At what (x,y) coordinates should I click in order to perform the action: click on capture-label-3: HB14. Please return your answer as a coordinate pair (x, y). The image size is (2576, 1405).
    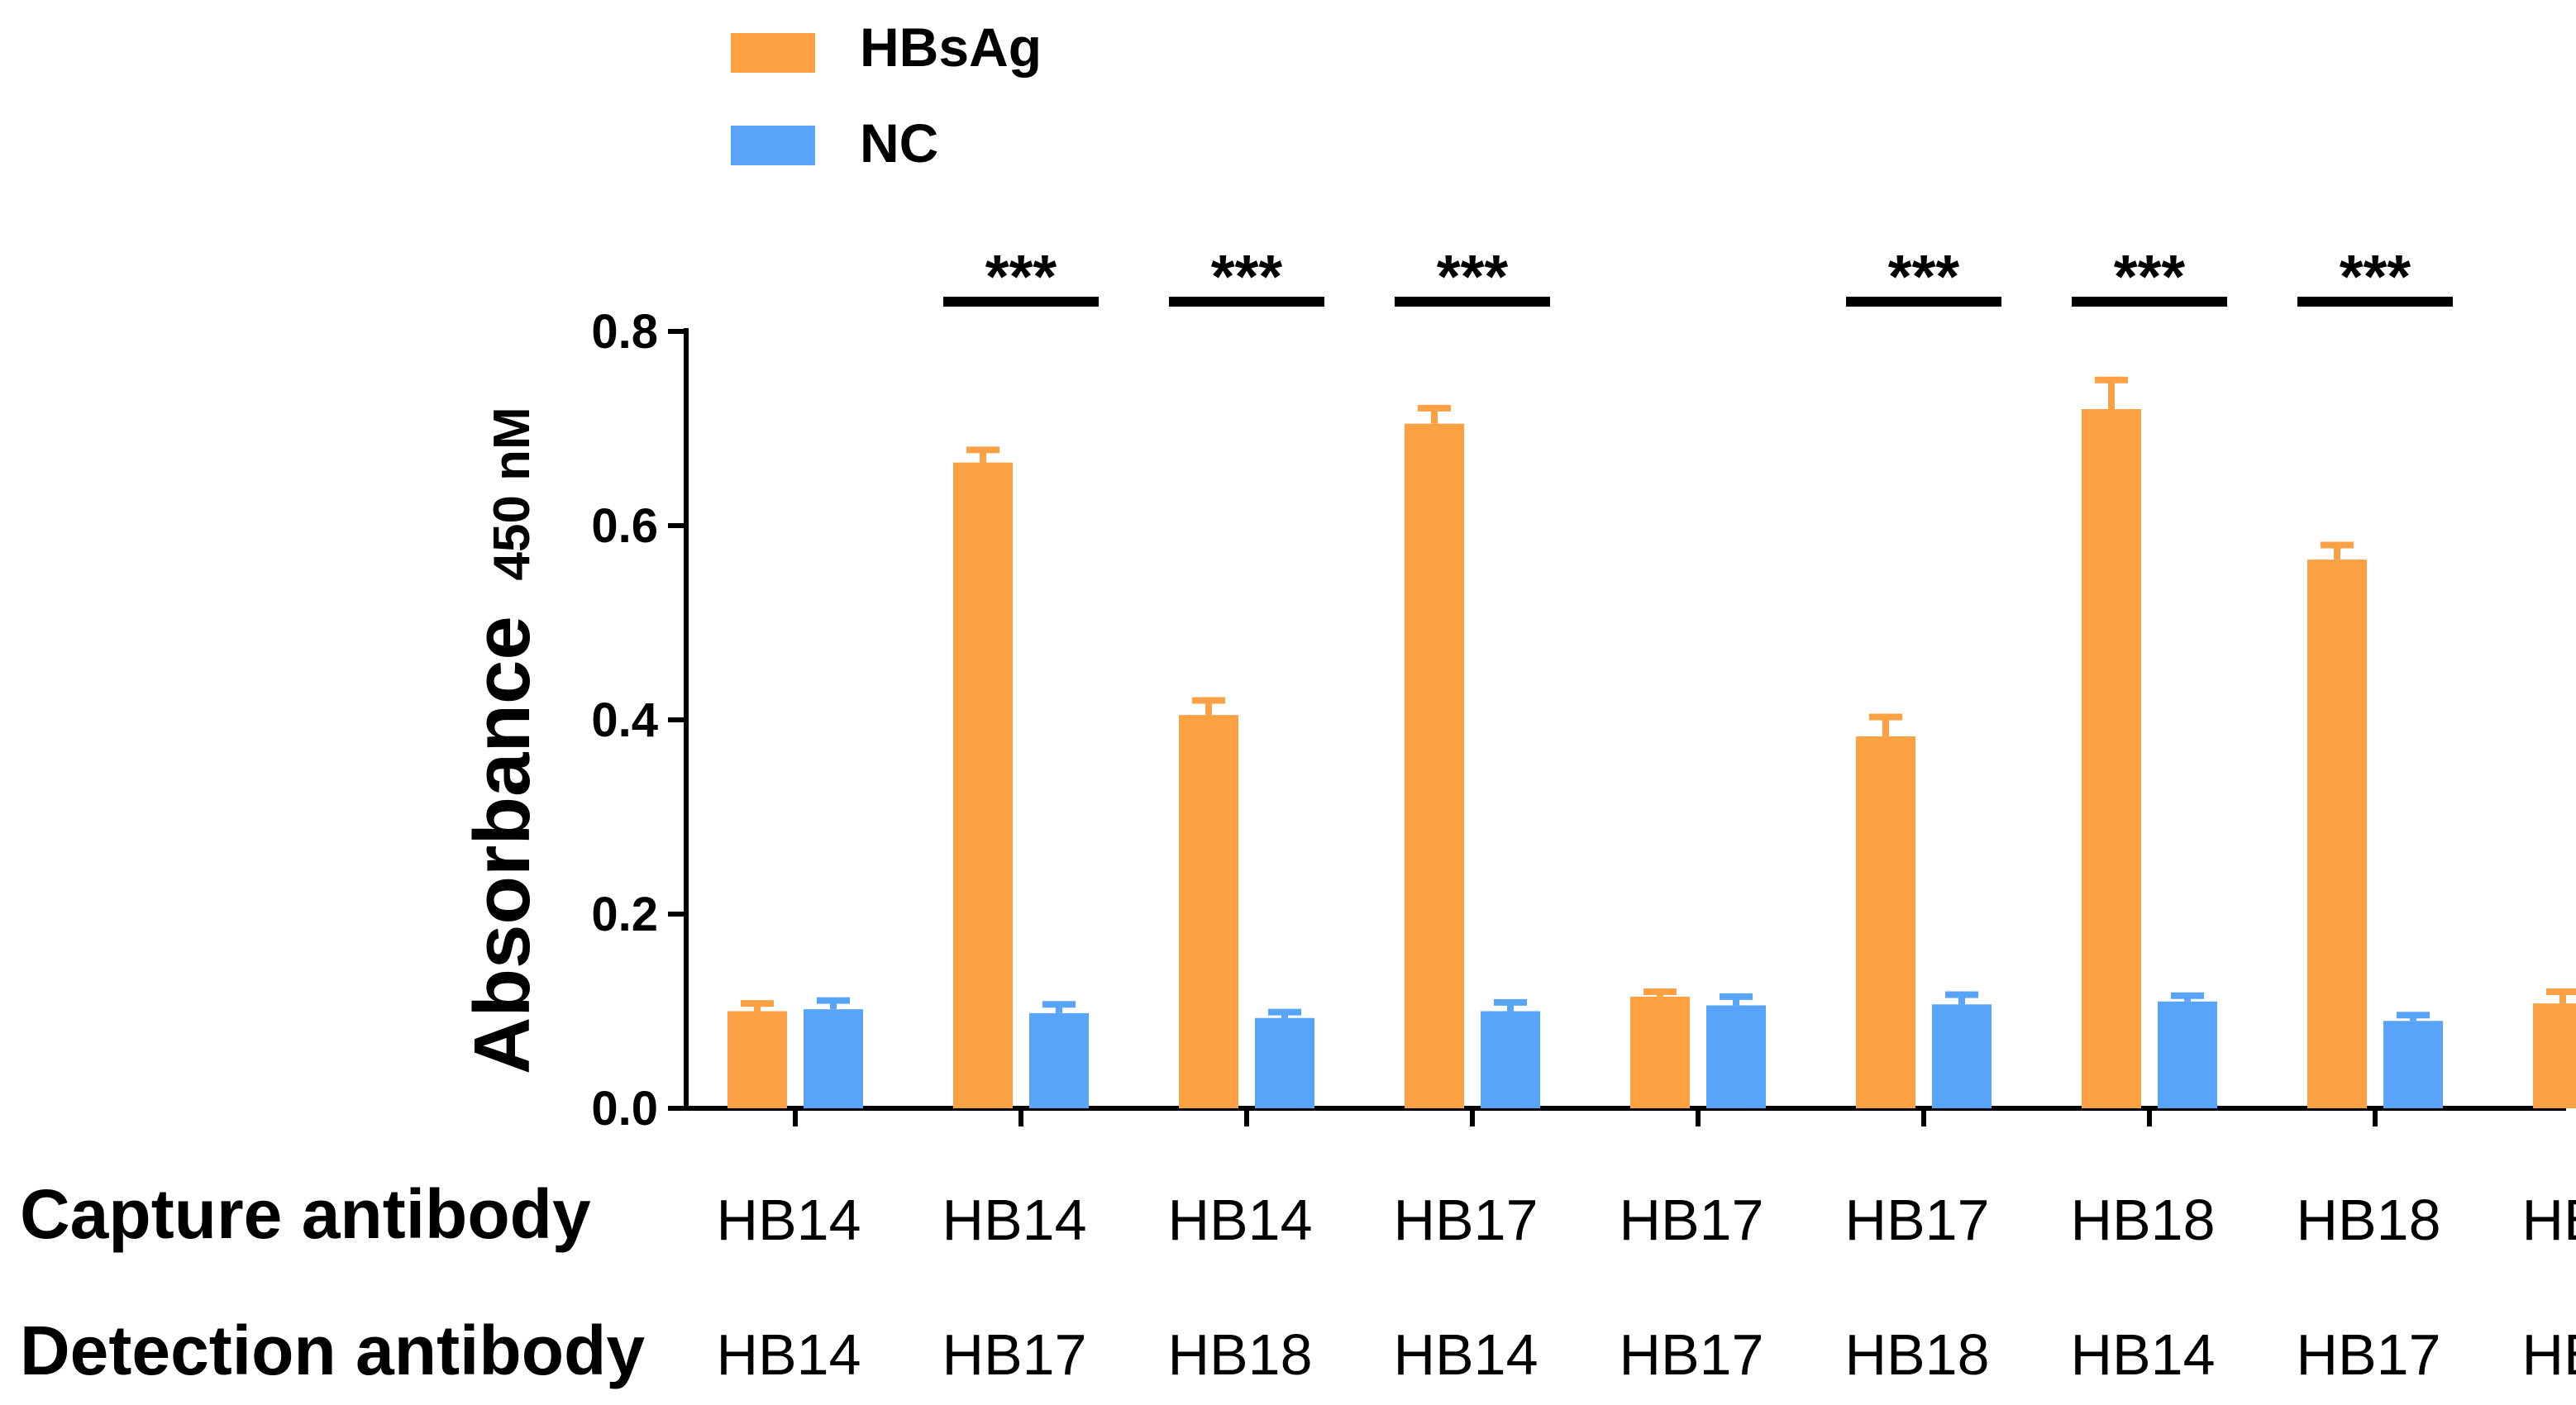
    Looking at the image, I should click on (1239, 1220).